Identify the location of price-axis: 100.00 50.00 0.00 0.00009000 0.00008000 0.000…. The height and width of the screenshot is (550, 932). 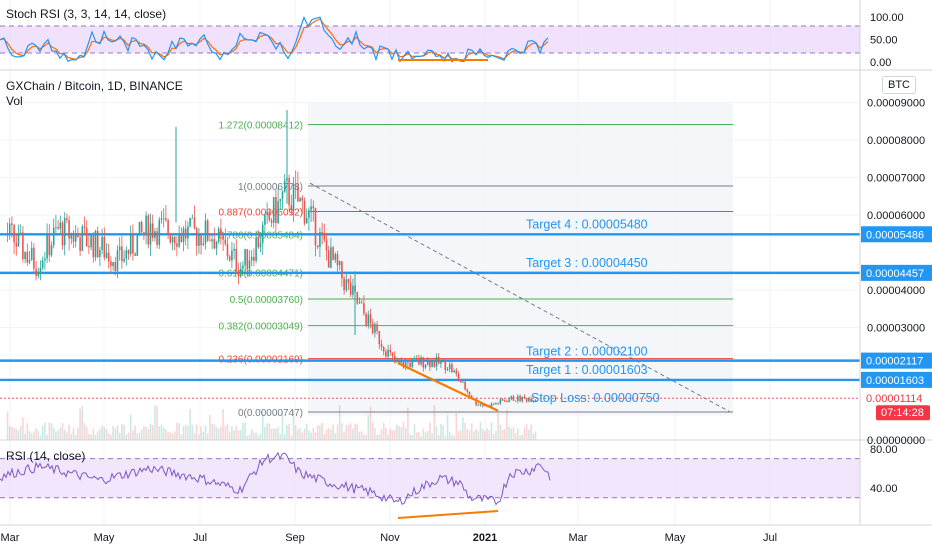
(896, 253).